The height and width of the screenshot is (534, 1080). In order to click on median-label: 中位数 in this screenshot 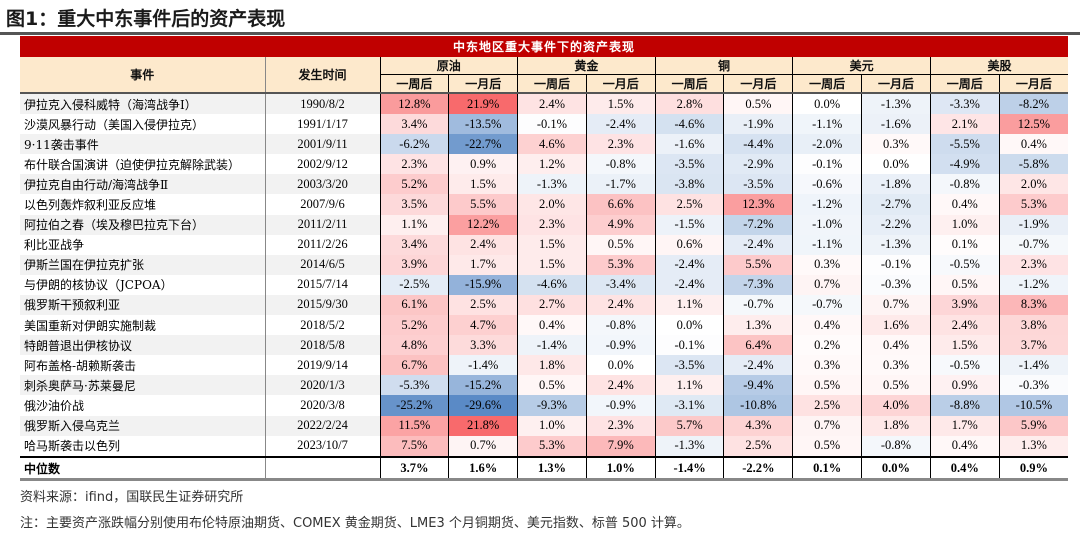, I will do `click(142, 467)`.